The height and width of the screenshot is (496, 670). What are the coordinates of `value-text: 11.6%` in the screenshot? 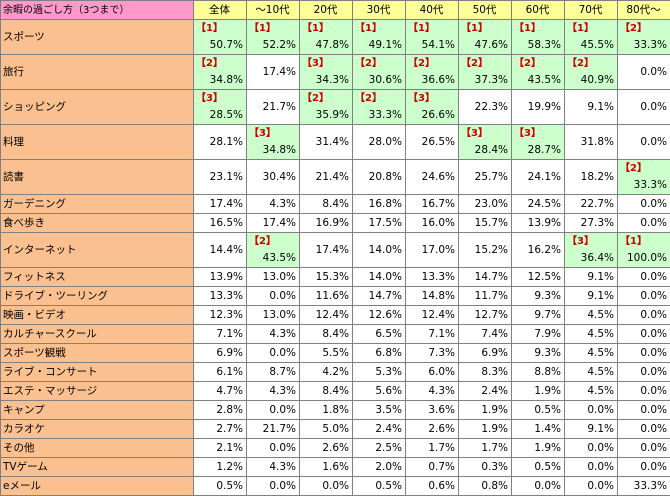 It's located at (332, 296).